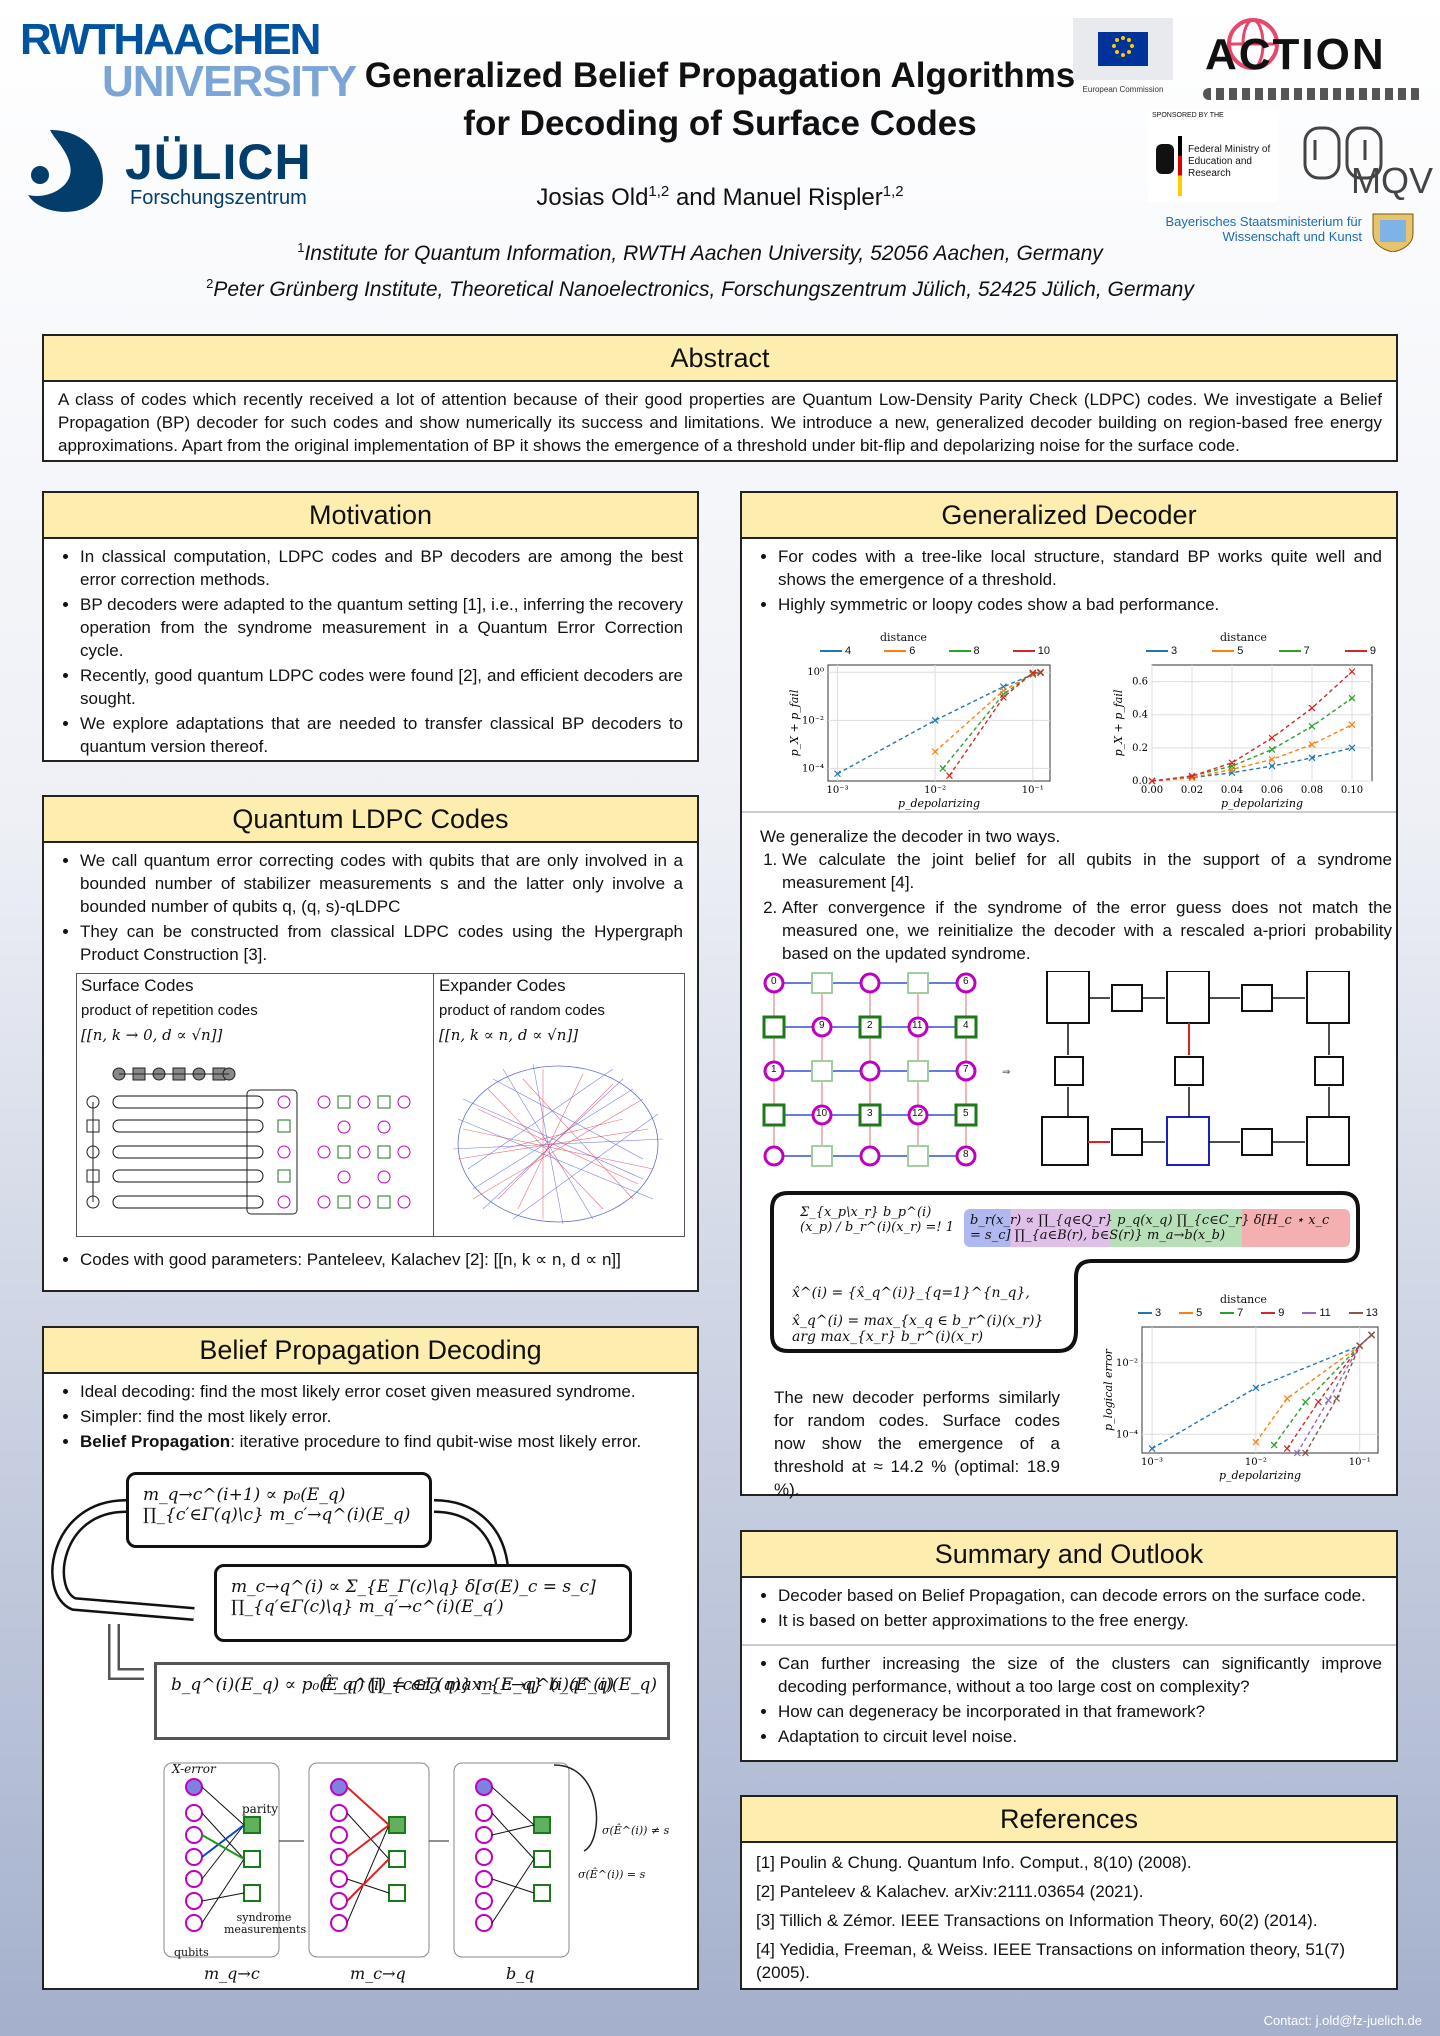 The width and height of the screenshot is (1440, 2036). I want to click on x-tick-label: 0.00, so click(1152, 790).